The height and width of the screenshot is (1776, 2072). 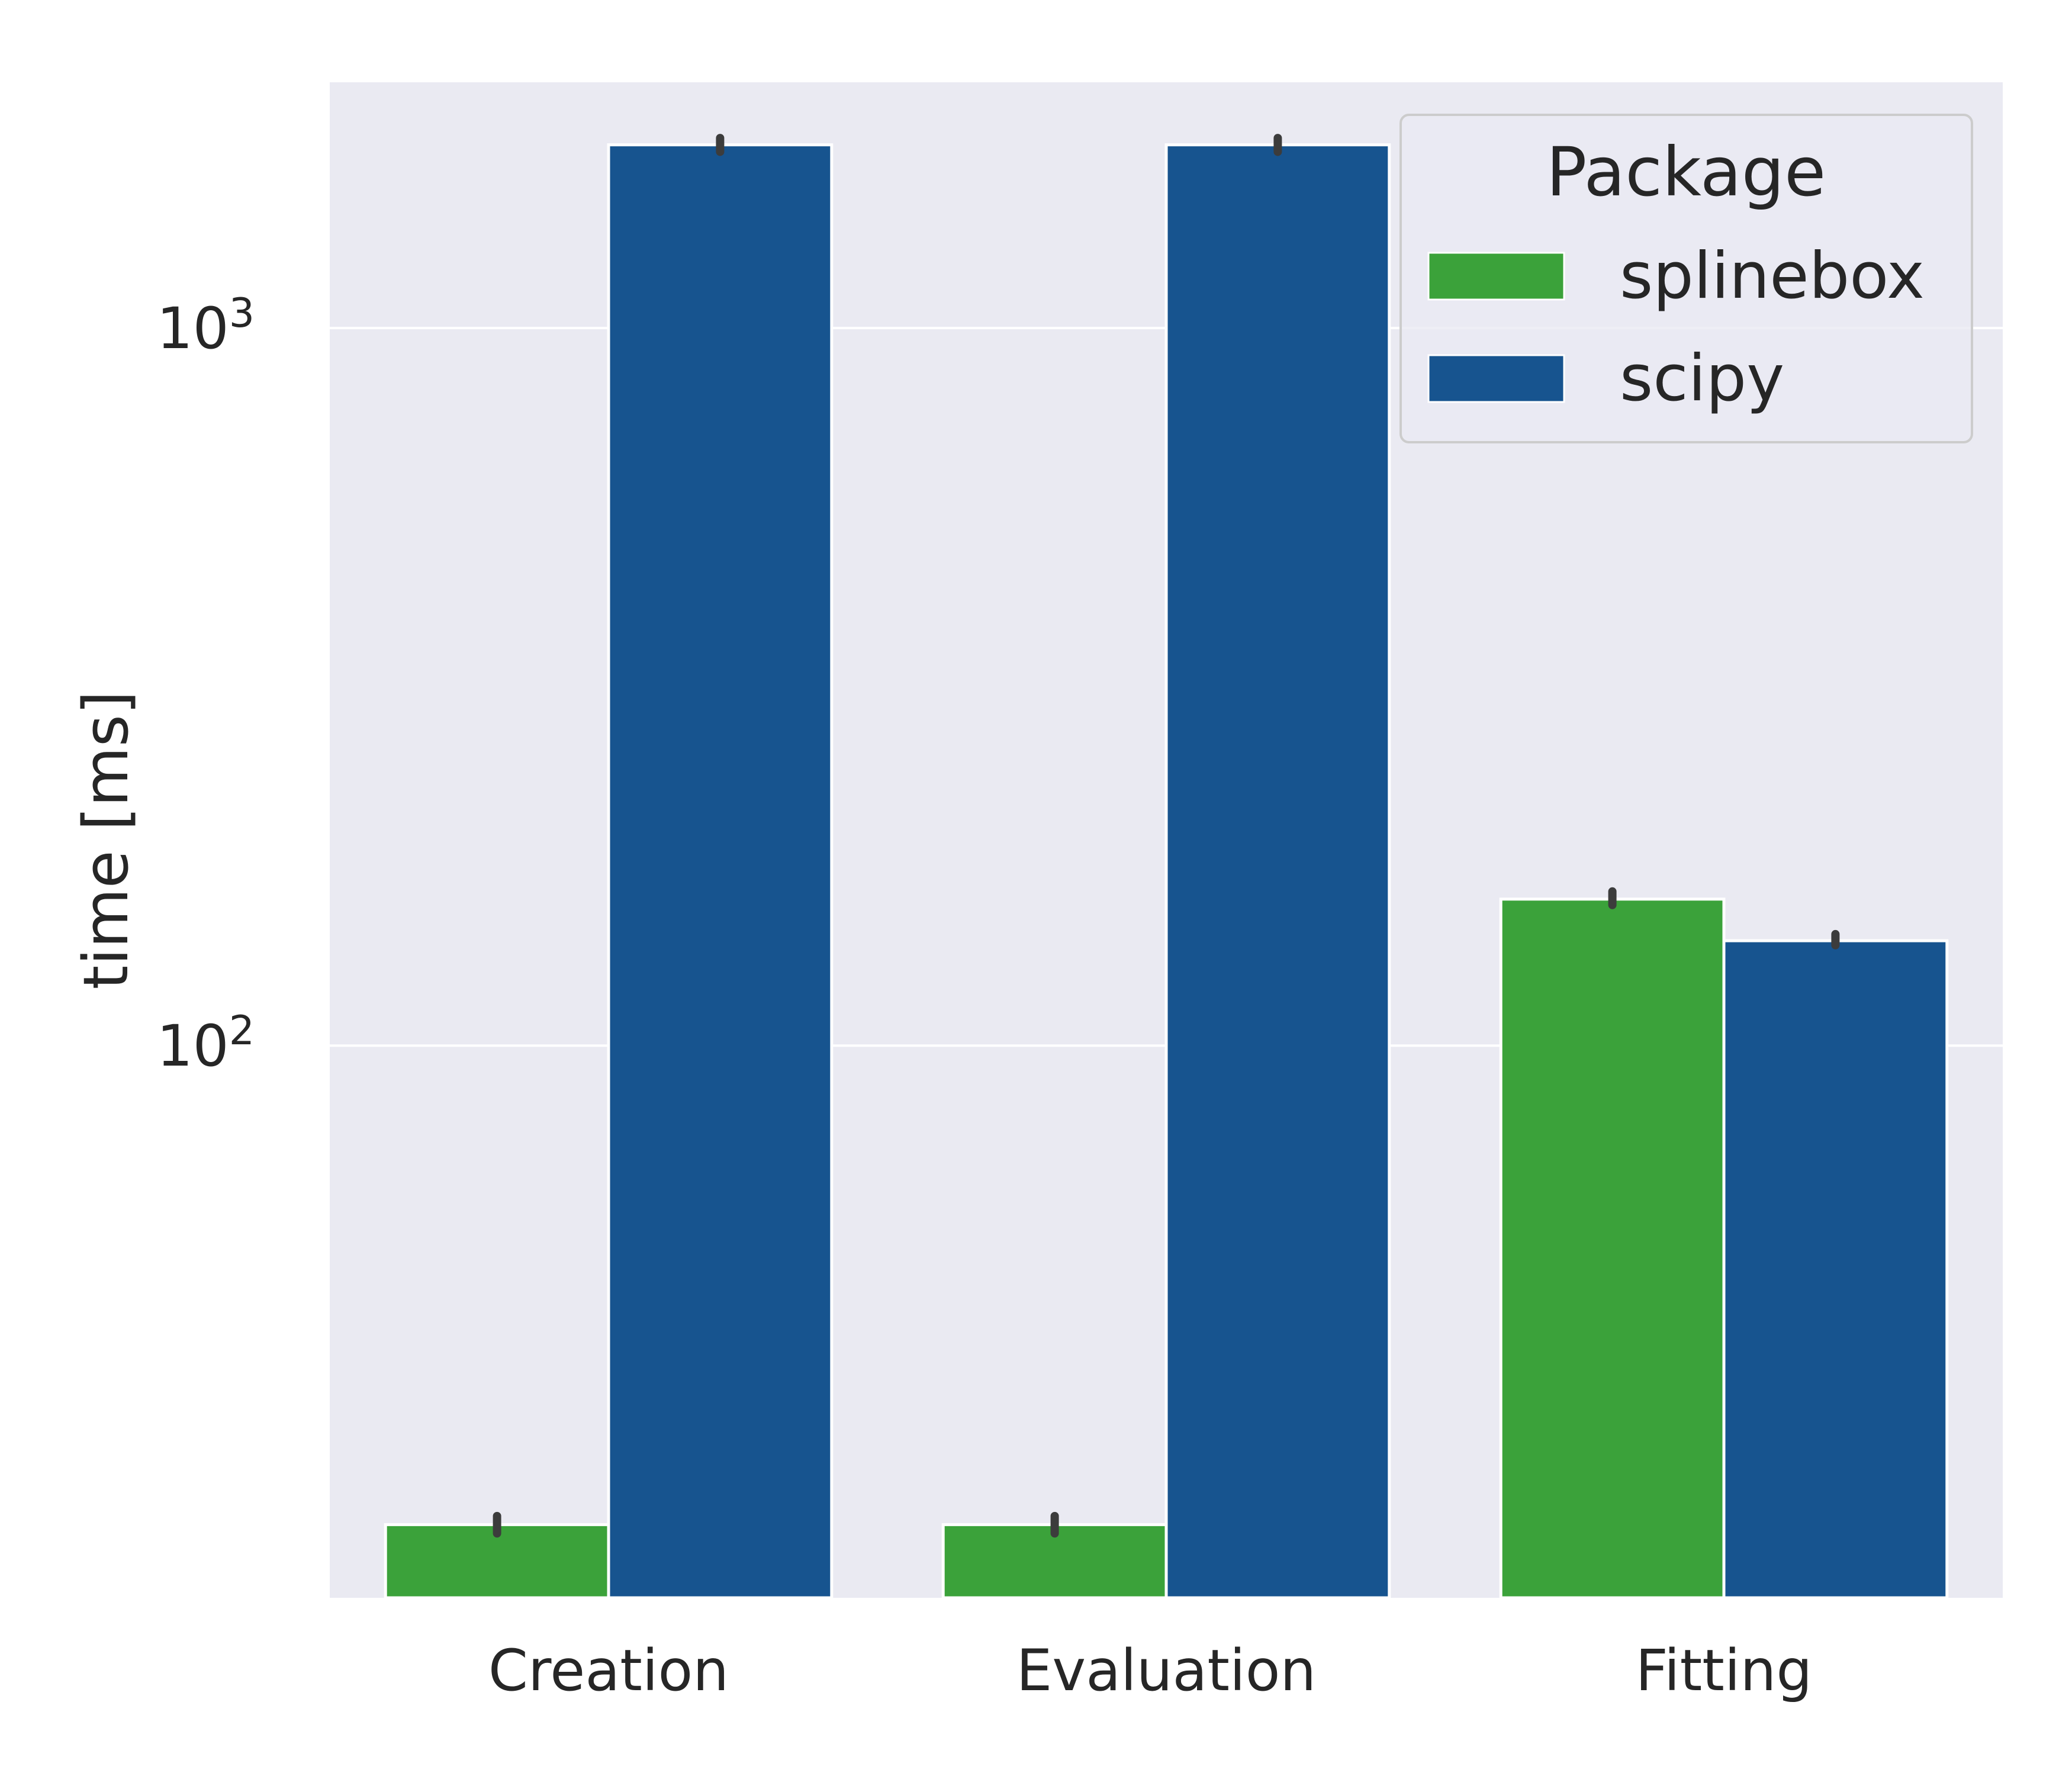 I want to click on bar-scipy-evaluation, so click(x=1277, y=871).